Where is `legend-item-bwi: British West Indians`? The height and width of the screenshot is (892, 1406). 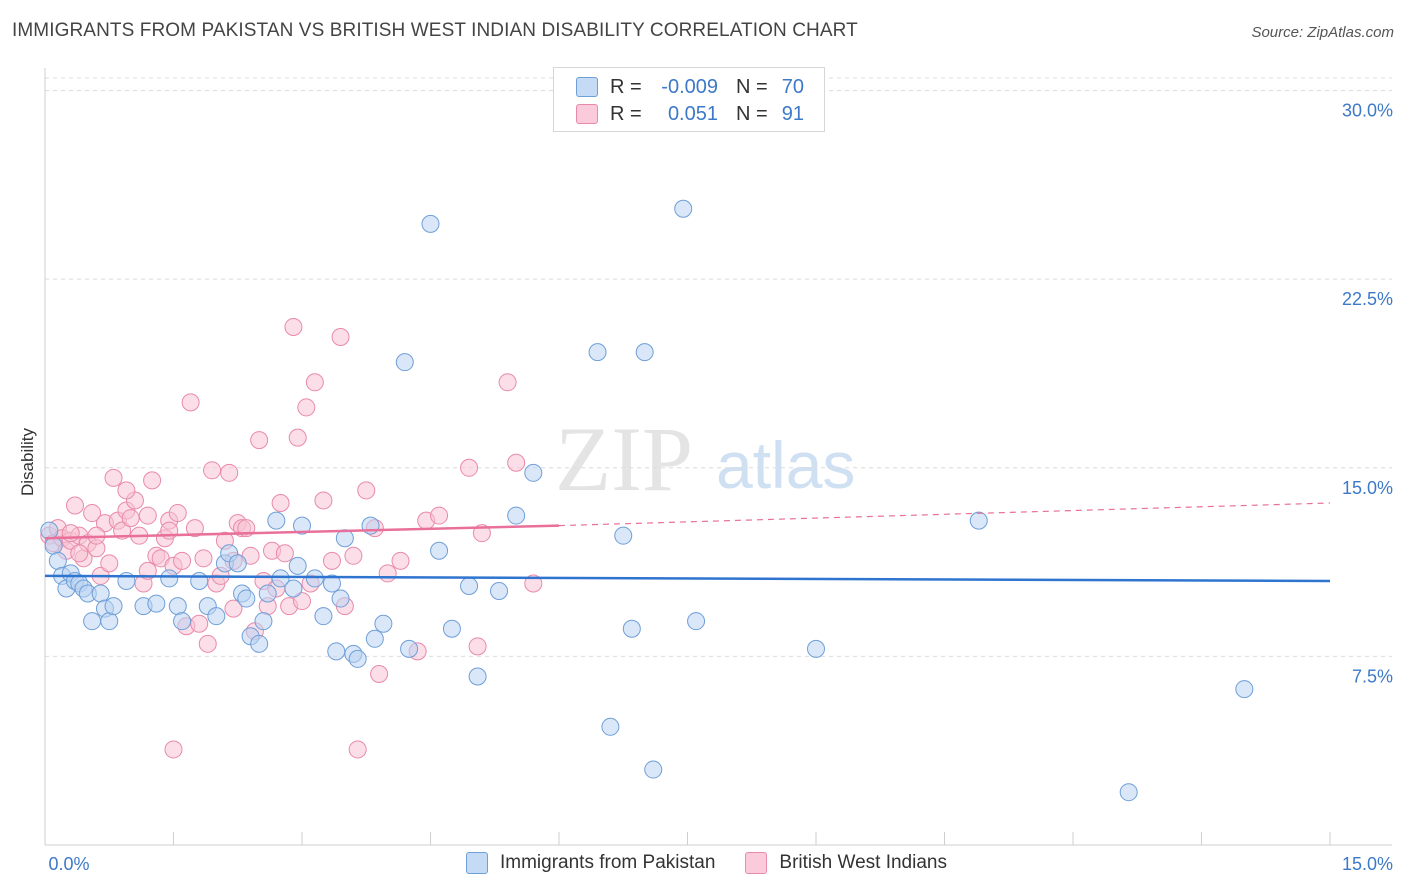 legend-item-bwi: British West Indians is located at coordinates (846, 863).